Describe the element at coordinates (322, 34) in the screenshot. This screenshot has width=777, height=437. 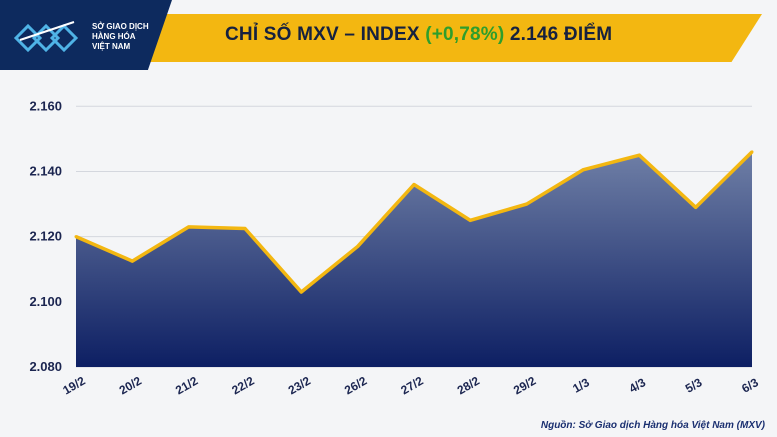
I see `title-prefix: CHỈ SỐ MXV – INDEX` at that location.